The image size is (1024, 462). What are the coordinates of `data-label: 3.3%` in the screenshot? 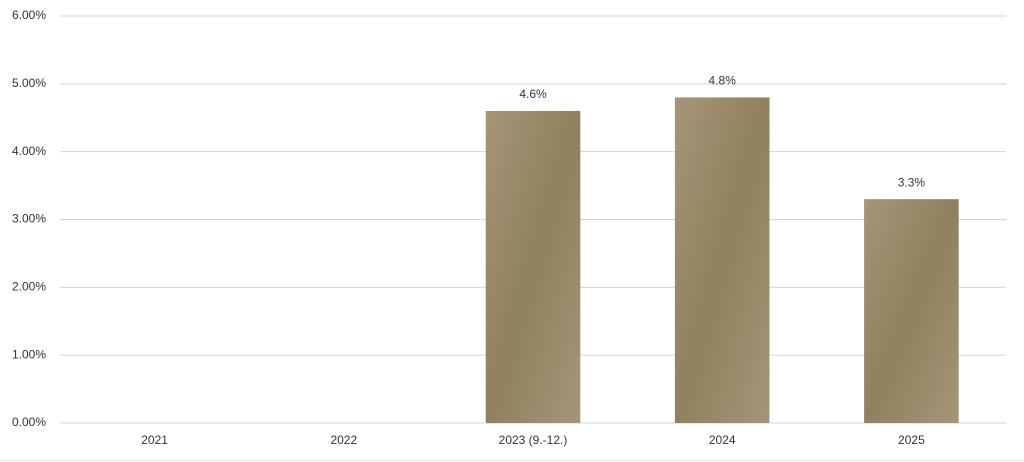 It's located at (912, 182).